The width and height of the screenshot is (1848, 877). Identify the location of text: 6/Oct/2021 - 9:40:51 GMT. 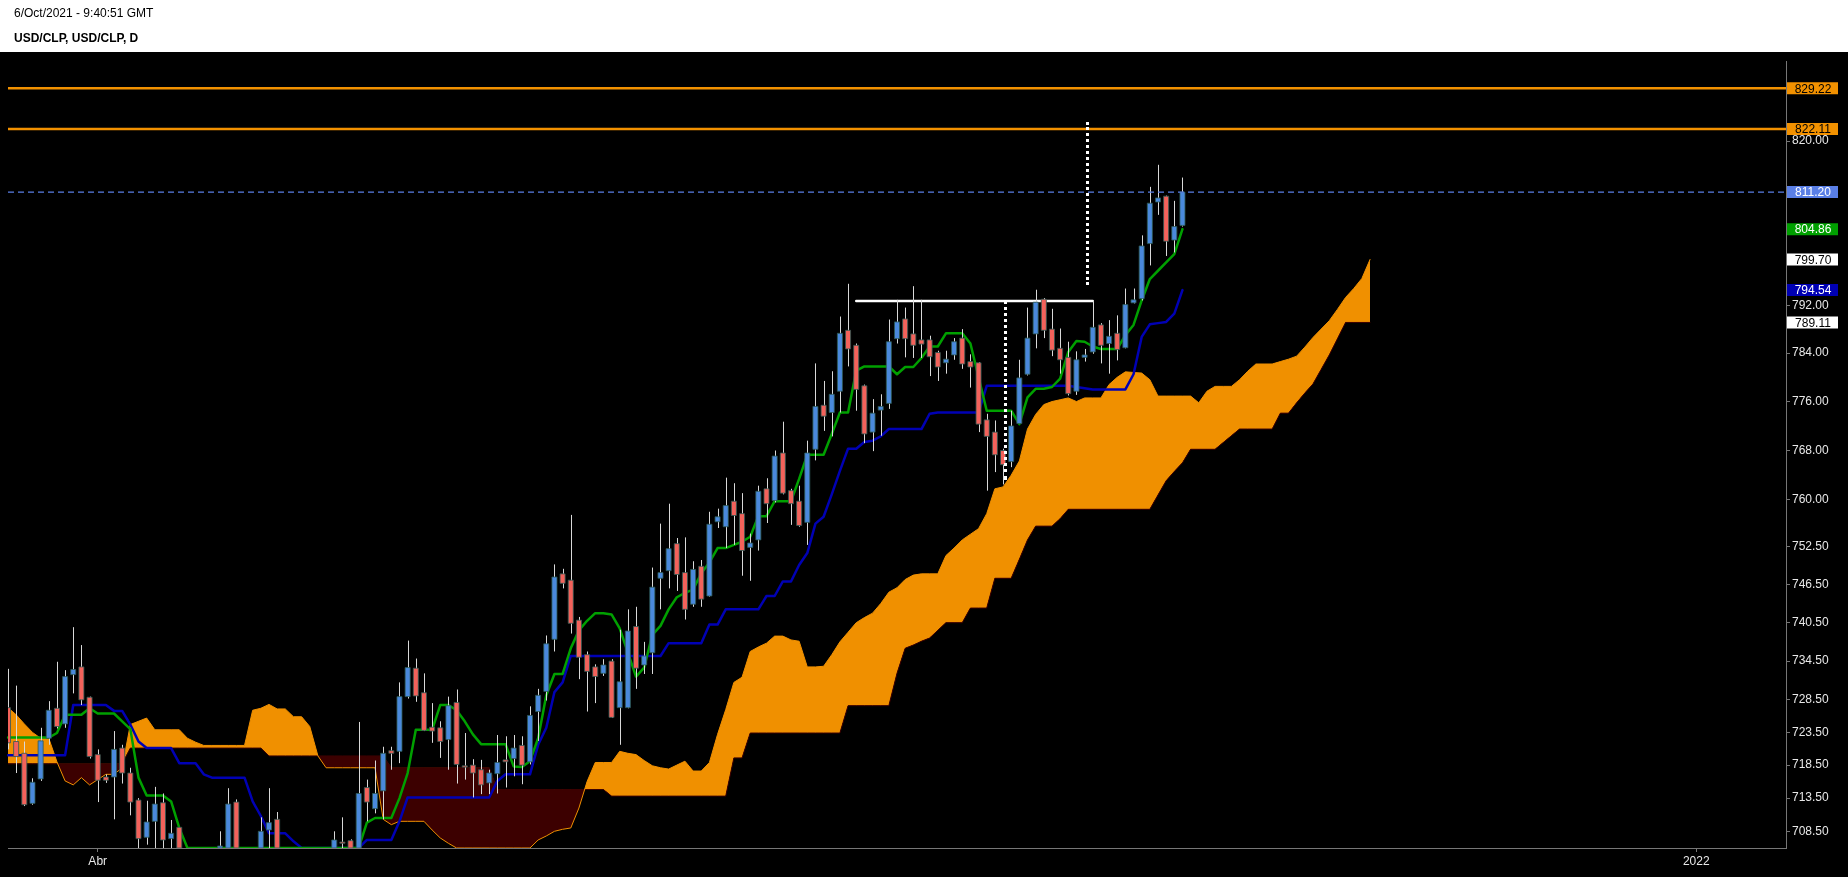
(84, 13).